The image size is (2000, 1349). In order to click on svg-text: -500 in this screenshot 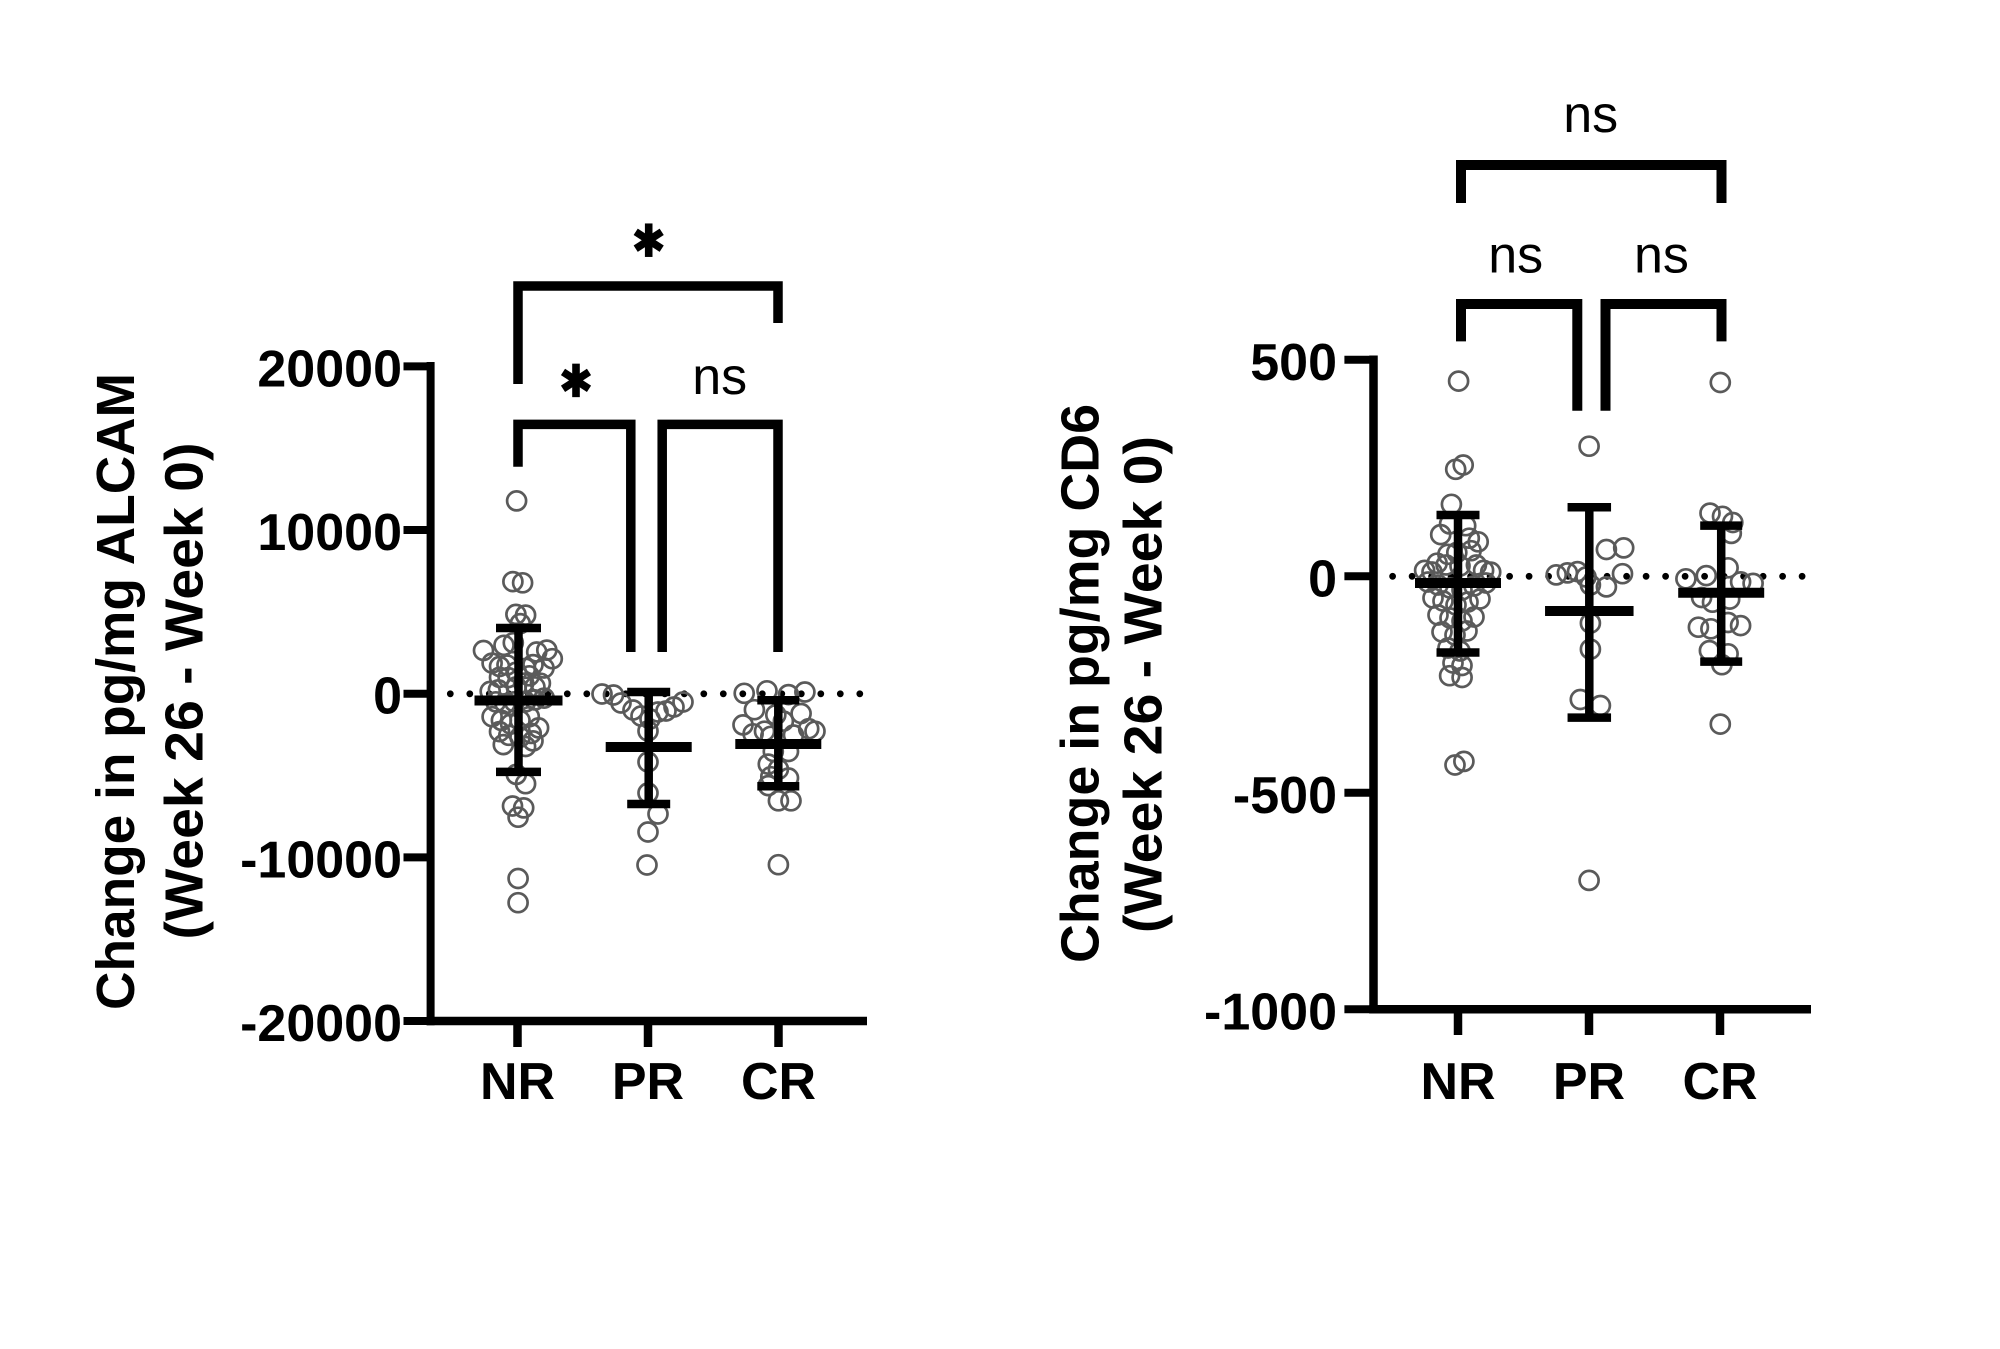, I will do `click(1285, 796)`.